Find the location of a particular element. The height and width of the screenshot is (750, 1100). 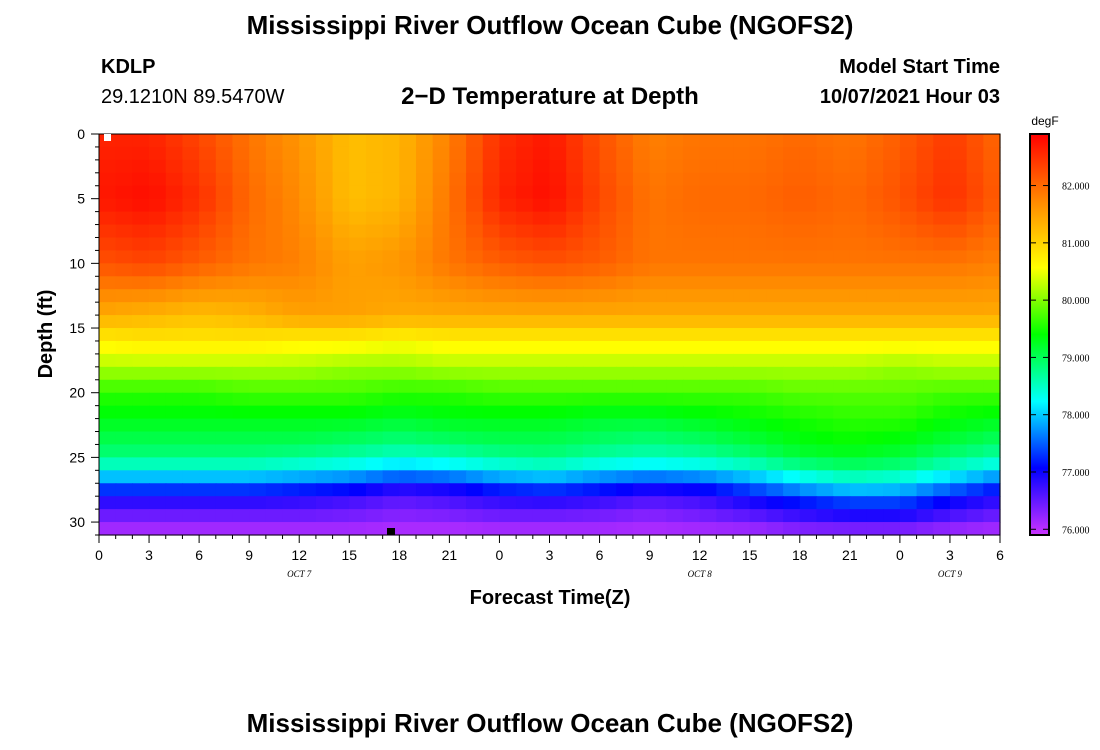

colorbar-tick-label: 77.000 is located at coordinates (1076, 473).